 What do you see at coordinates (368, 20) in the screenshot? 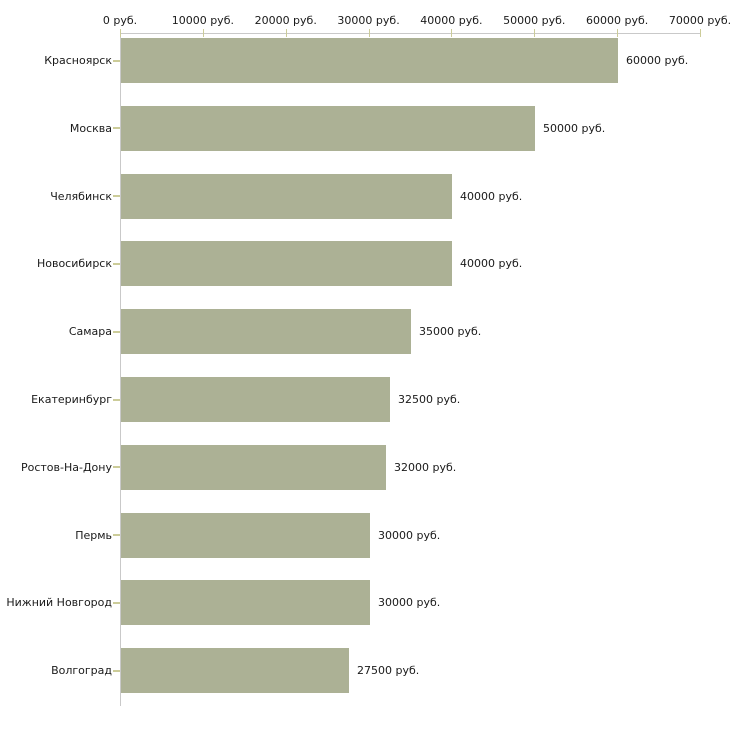
I see `x-axis-tick-label: 30000 руб.` at bounding box center [368, 20].